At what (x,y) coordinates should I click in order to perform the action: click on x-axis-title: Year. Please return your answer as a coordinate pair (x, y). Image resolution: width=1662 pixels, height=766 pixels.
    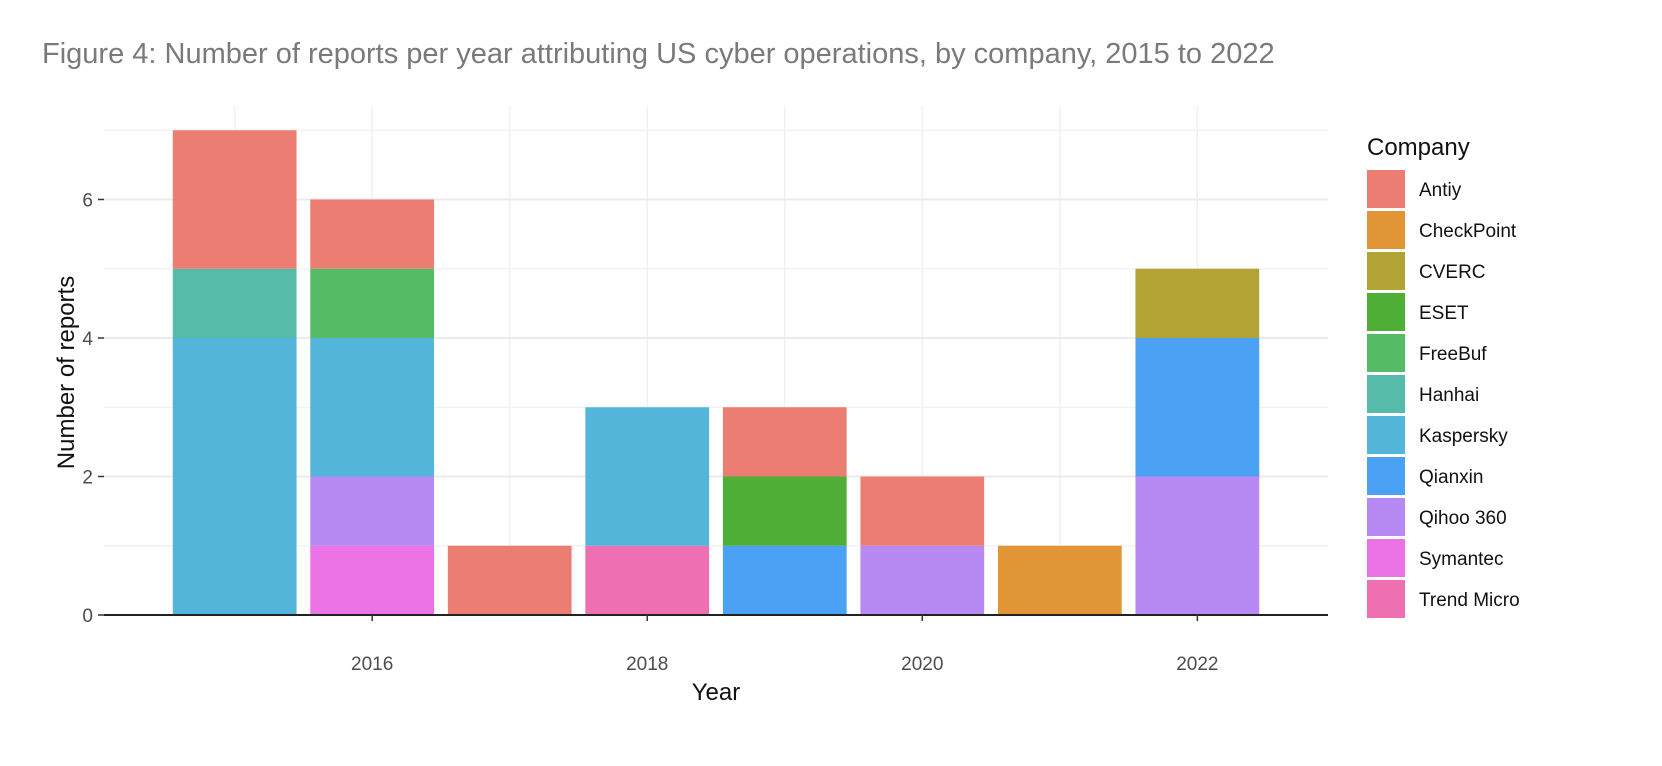
    Looking at the image, I should click on (716, 692).